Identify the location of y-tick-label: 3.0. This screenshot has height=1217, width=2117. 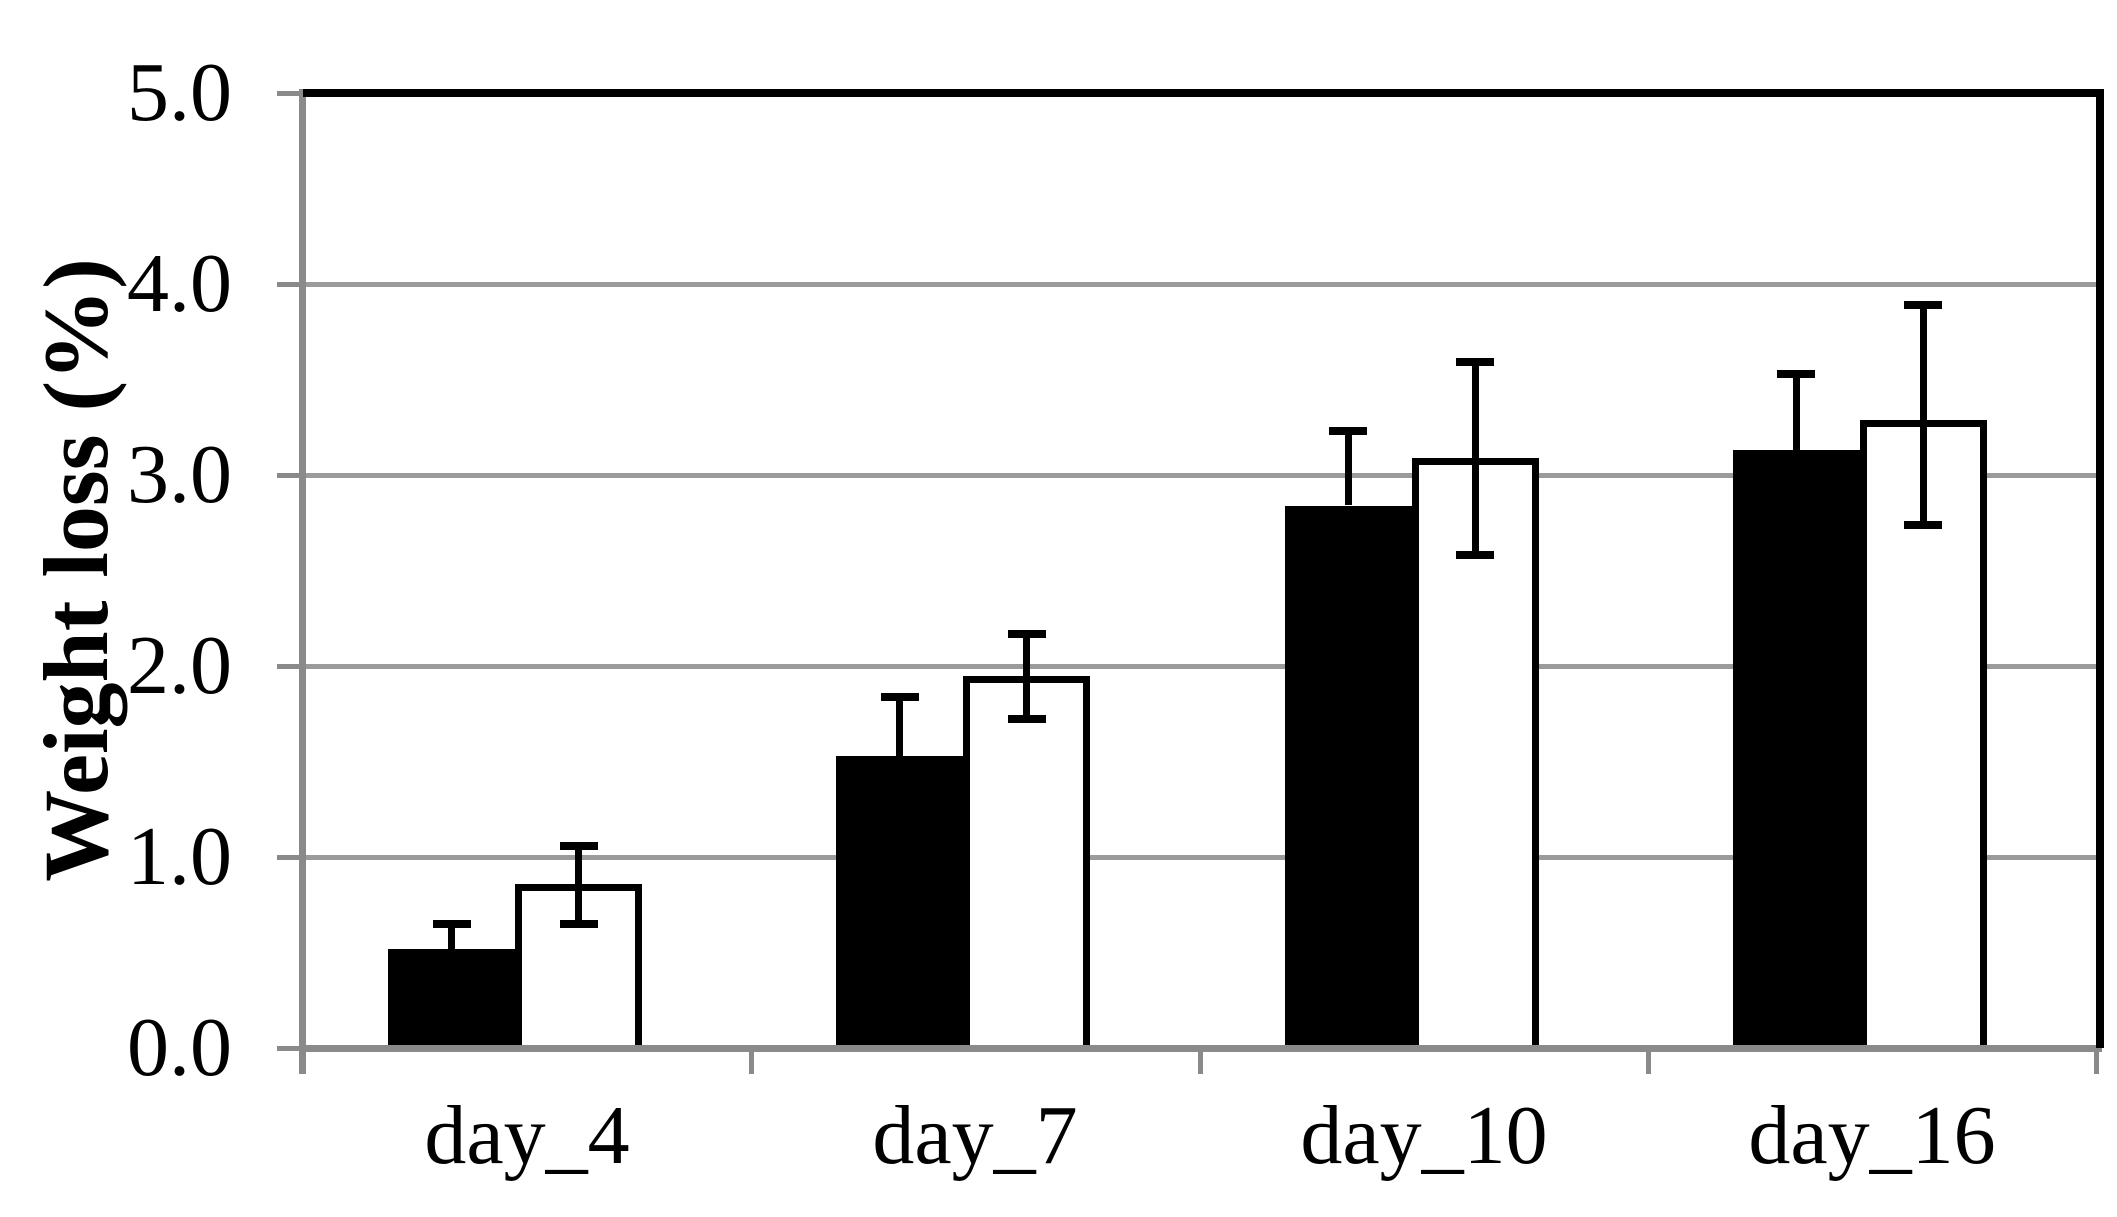
(179, 474).